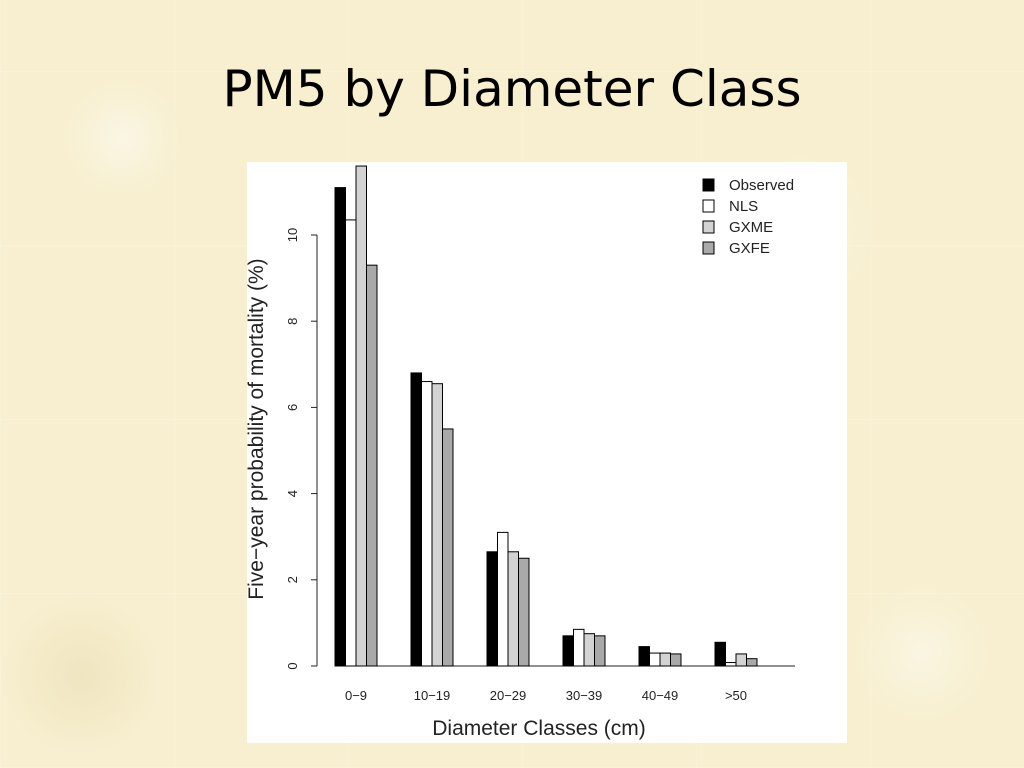  Describe the element at coordinates (565, 684) in the screenshot. I see `x-axis: 0−9 10−19 20−29 30−39 40−49 >50` at that location.